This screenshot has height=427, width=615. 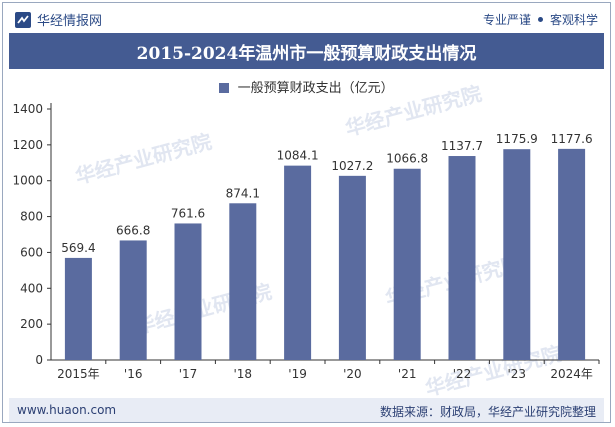 I want to click on chart-title: 2015-2024年温州市一般预算财政支出情况, so click(x=306, y=51).